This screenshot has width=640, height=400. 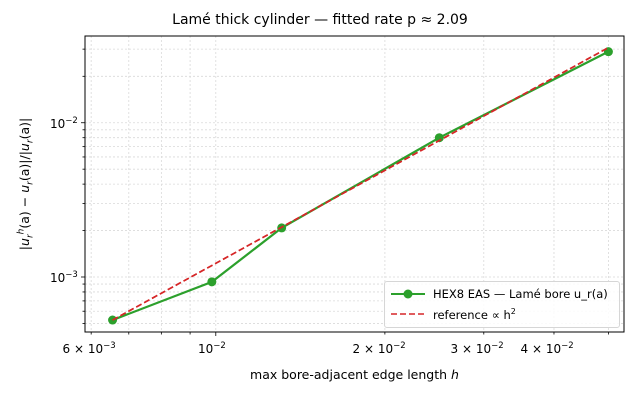 I want to click on x-tick-label: 4 × 10−2, so click(x=547, y=348).